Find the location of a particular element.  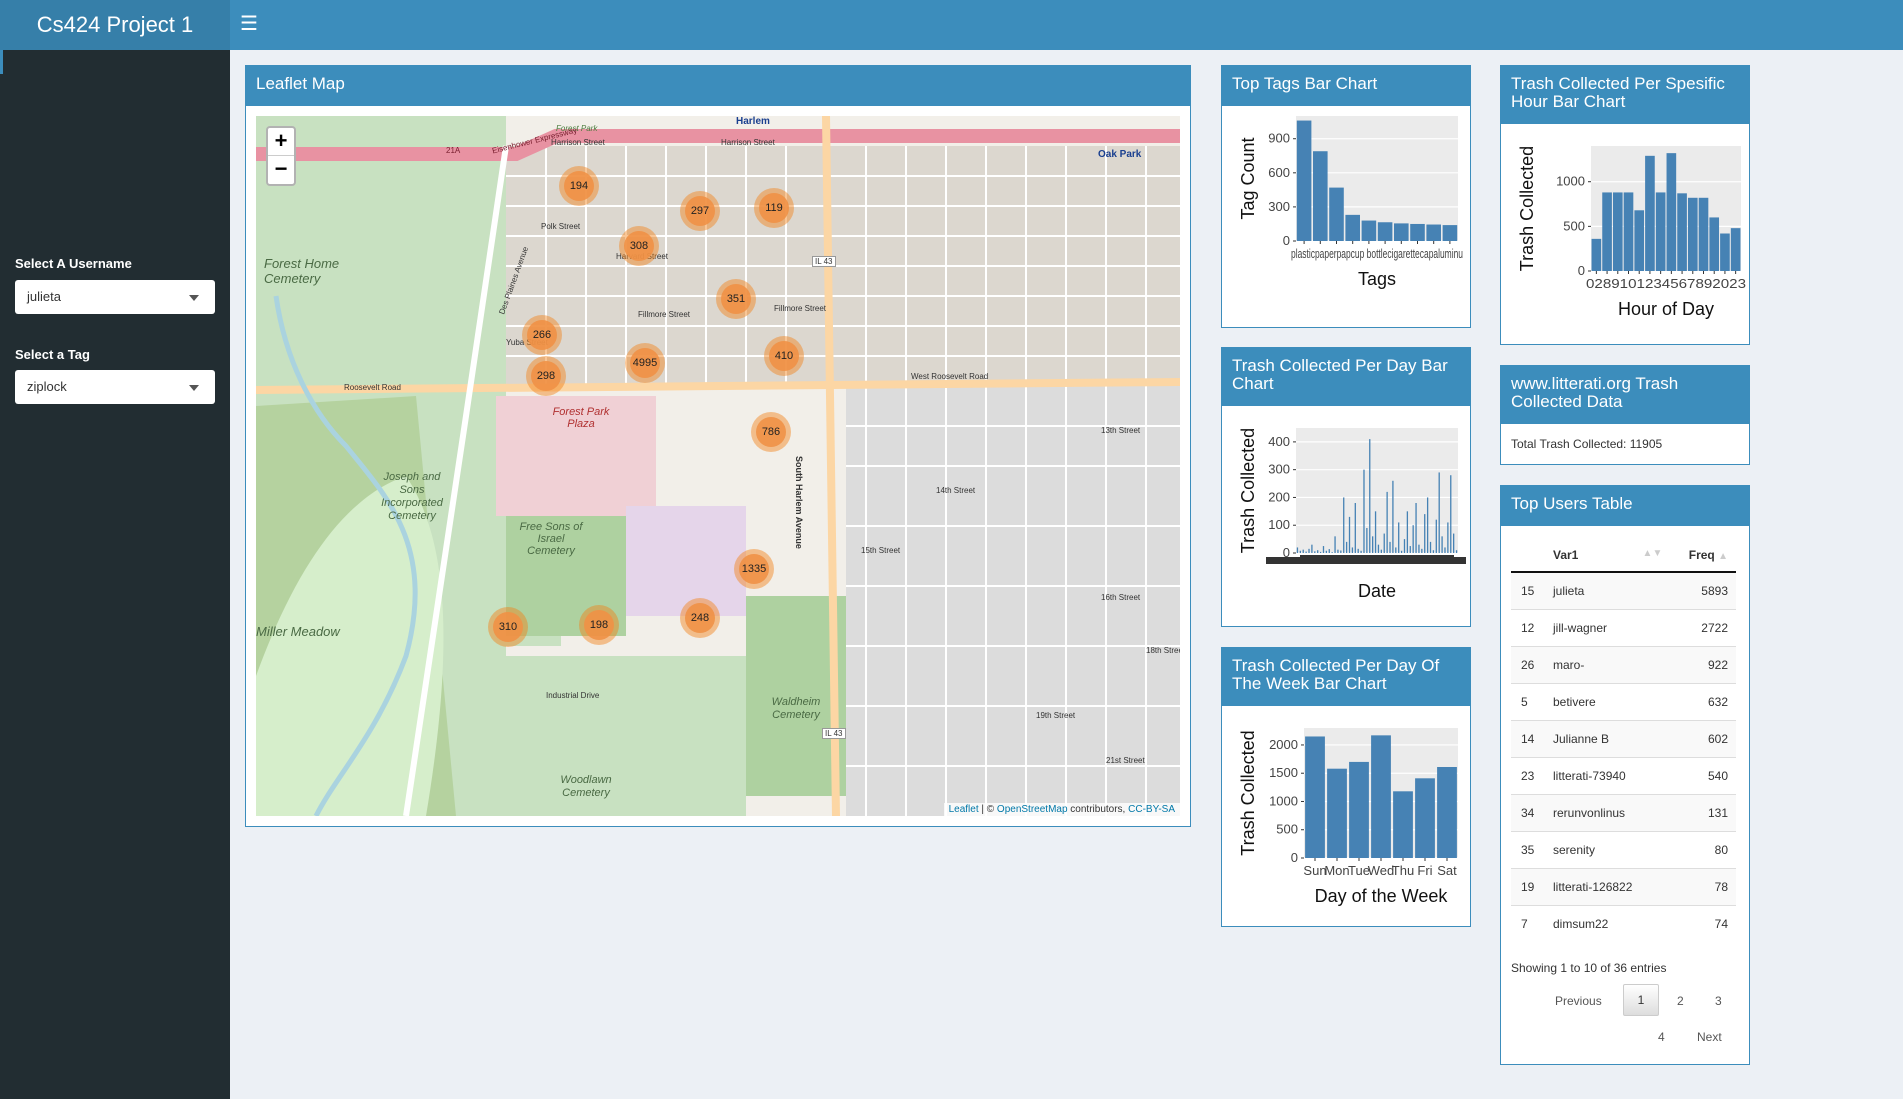

col-header-freq: Freq ▲ is located at coordinates (1702, 555).